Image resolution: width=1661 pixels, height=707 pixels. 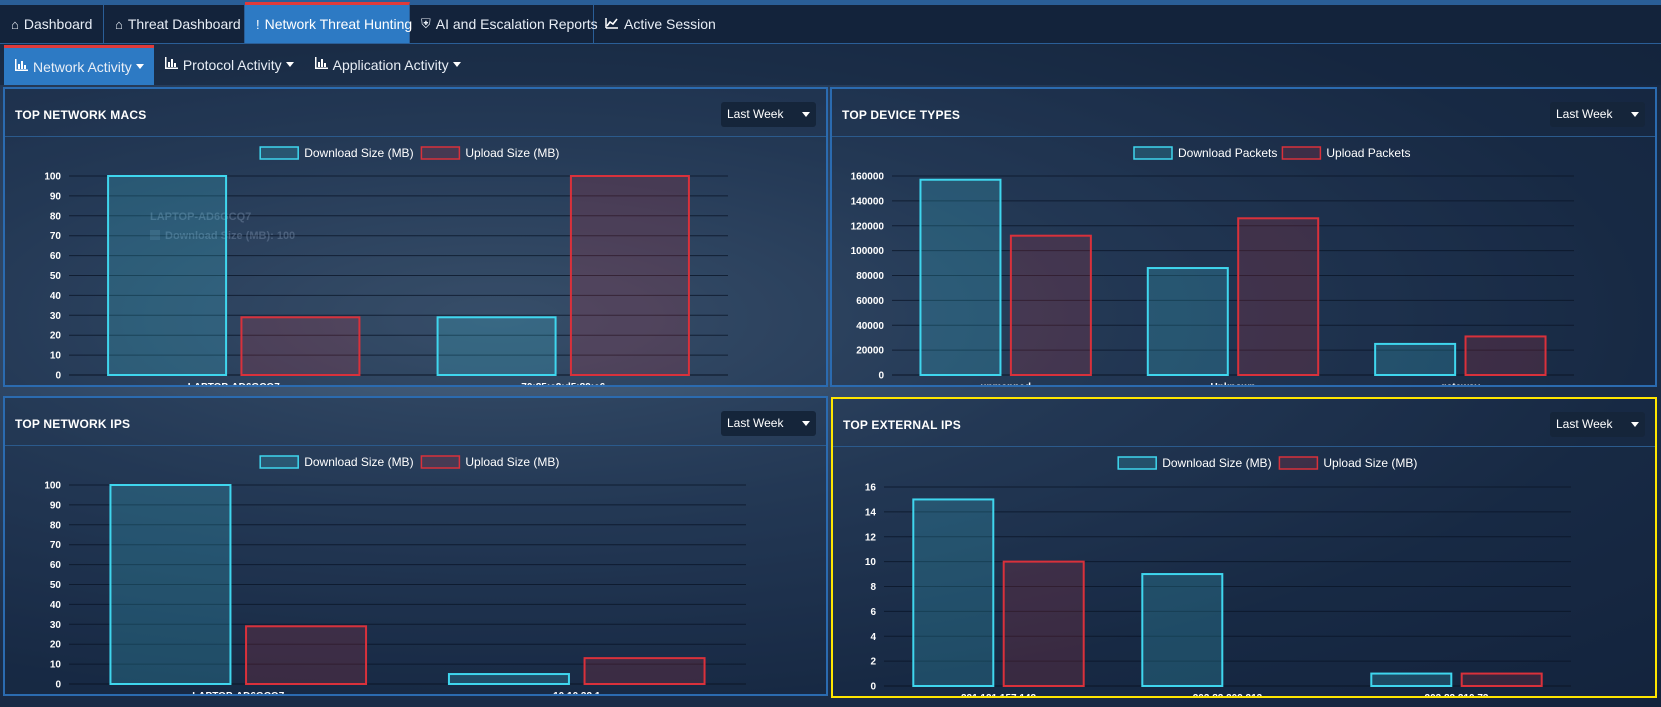 What do you see at coordinates (56, 316) in the screenshot?
I see `y-tick-label: 30` at bounding box center [56, 316].